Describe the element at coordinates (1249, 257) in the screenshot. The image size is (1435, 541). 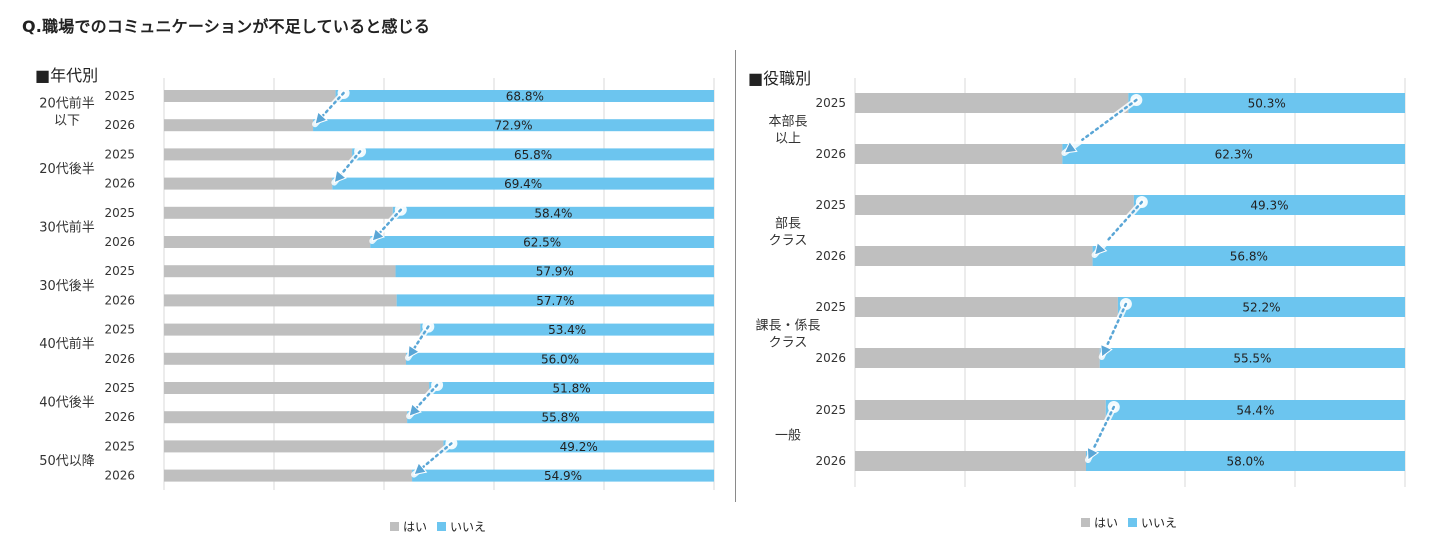
I see `data-label: 56.8%` at that location.